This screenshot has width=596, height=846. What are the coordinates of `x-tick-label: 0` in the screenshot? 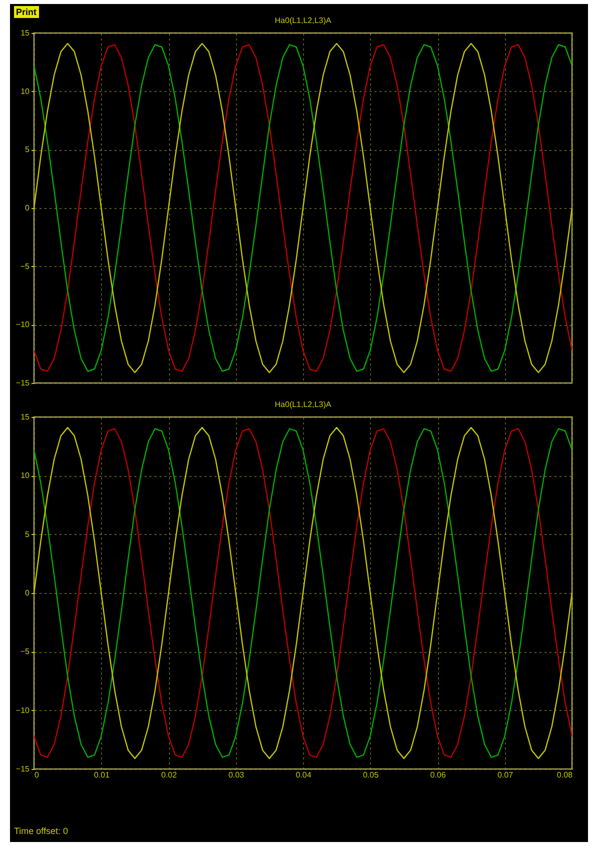 It's located at (37, 775).